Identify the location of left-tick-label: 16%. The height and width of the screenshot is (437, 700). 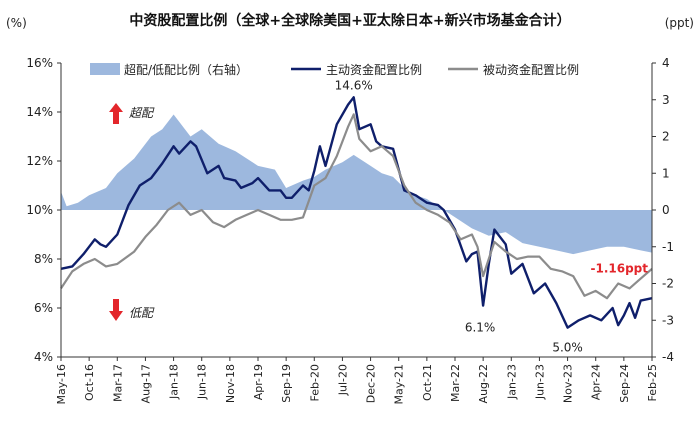
(39, 63).